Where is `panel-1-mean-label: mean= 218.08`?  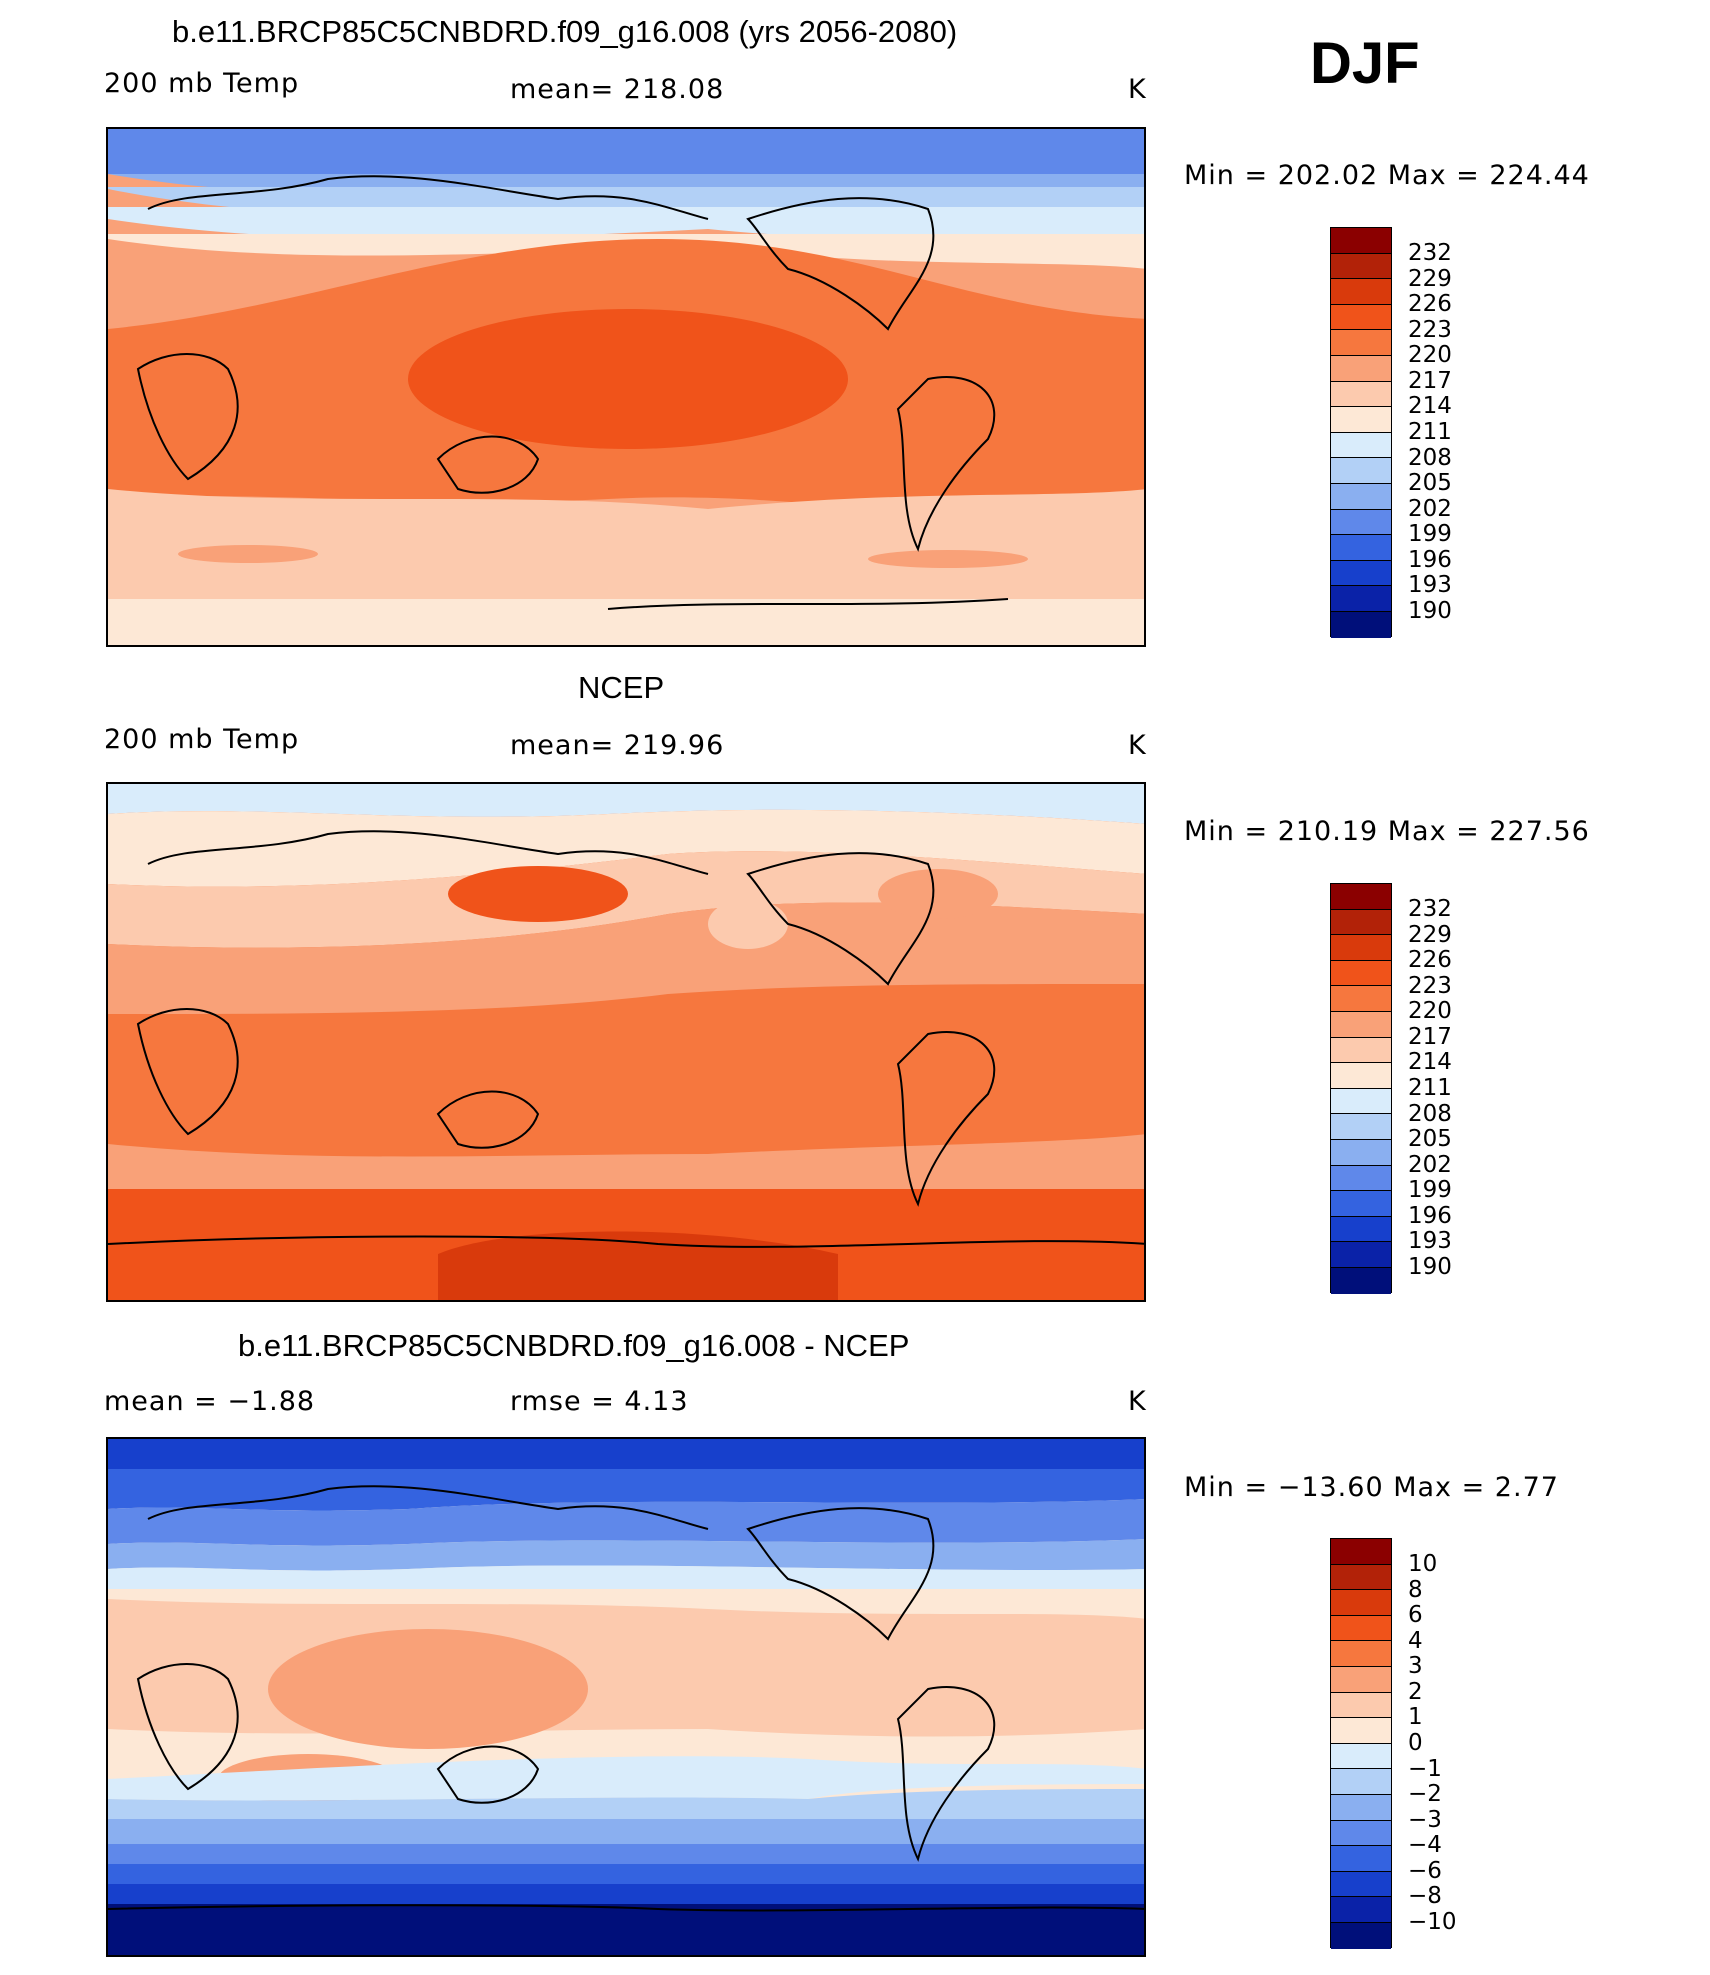 panel-1-mean-label: mean= 218.08 is located at coordinates (617, 89).